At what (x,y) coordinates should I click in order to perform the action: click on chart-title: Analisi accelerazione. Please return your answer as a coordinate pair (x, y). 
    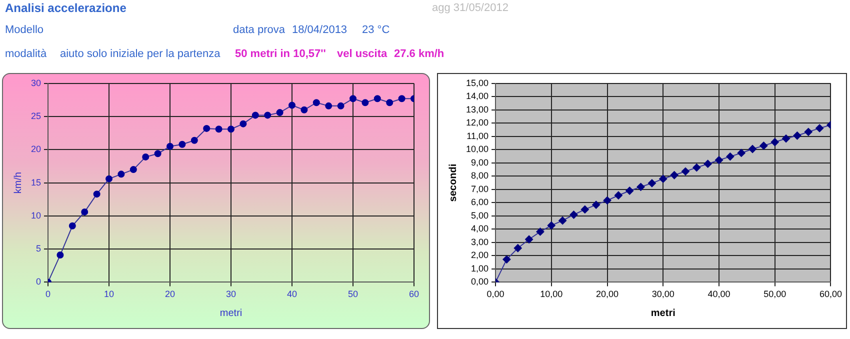
    Looking at the image, I should click on (65, 8).